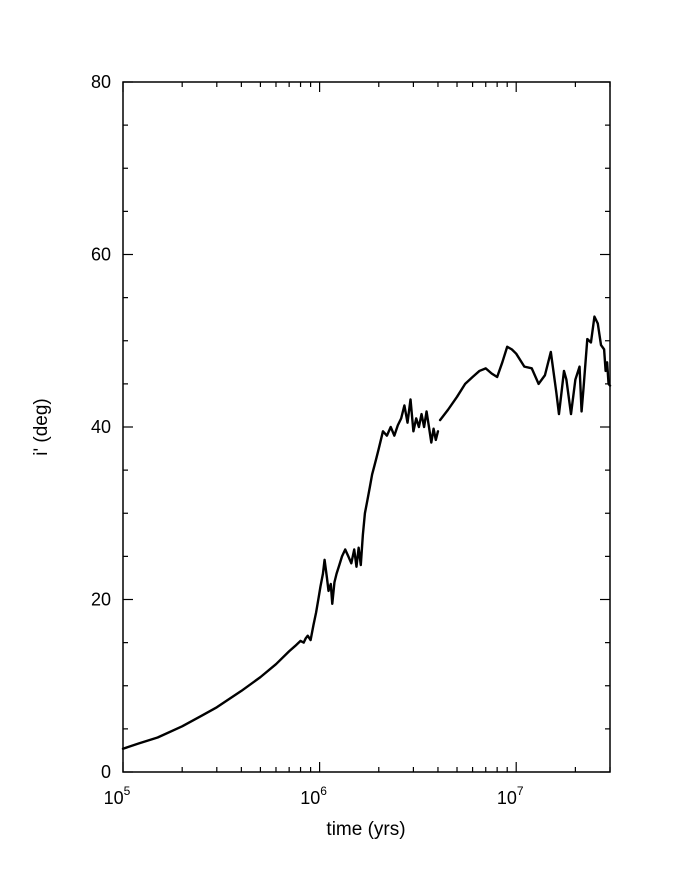 The image size is (692, 896). What do you see at coordinates (101, 255) in the screenshot?
I see `y-tick-label: 60` at bounding box center [101, 255].